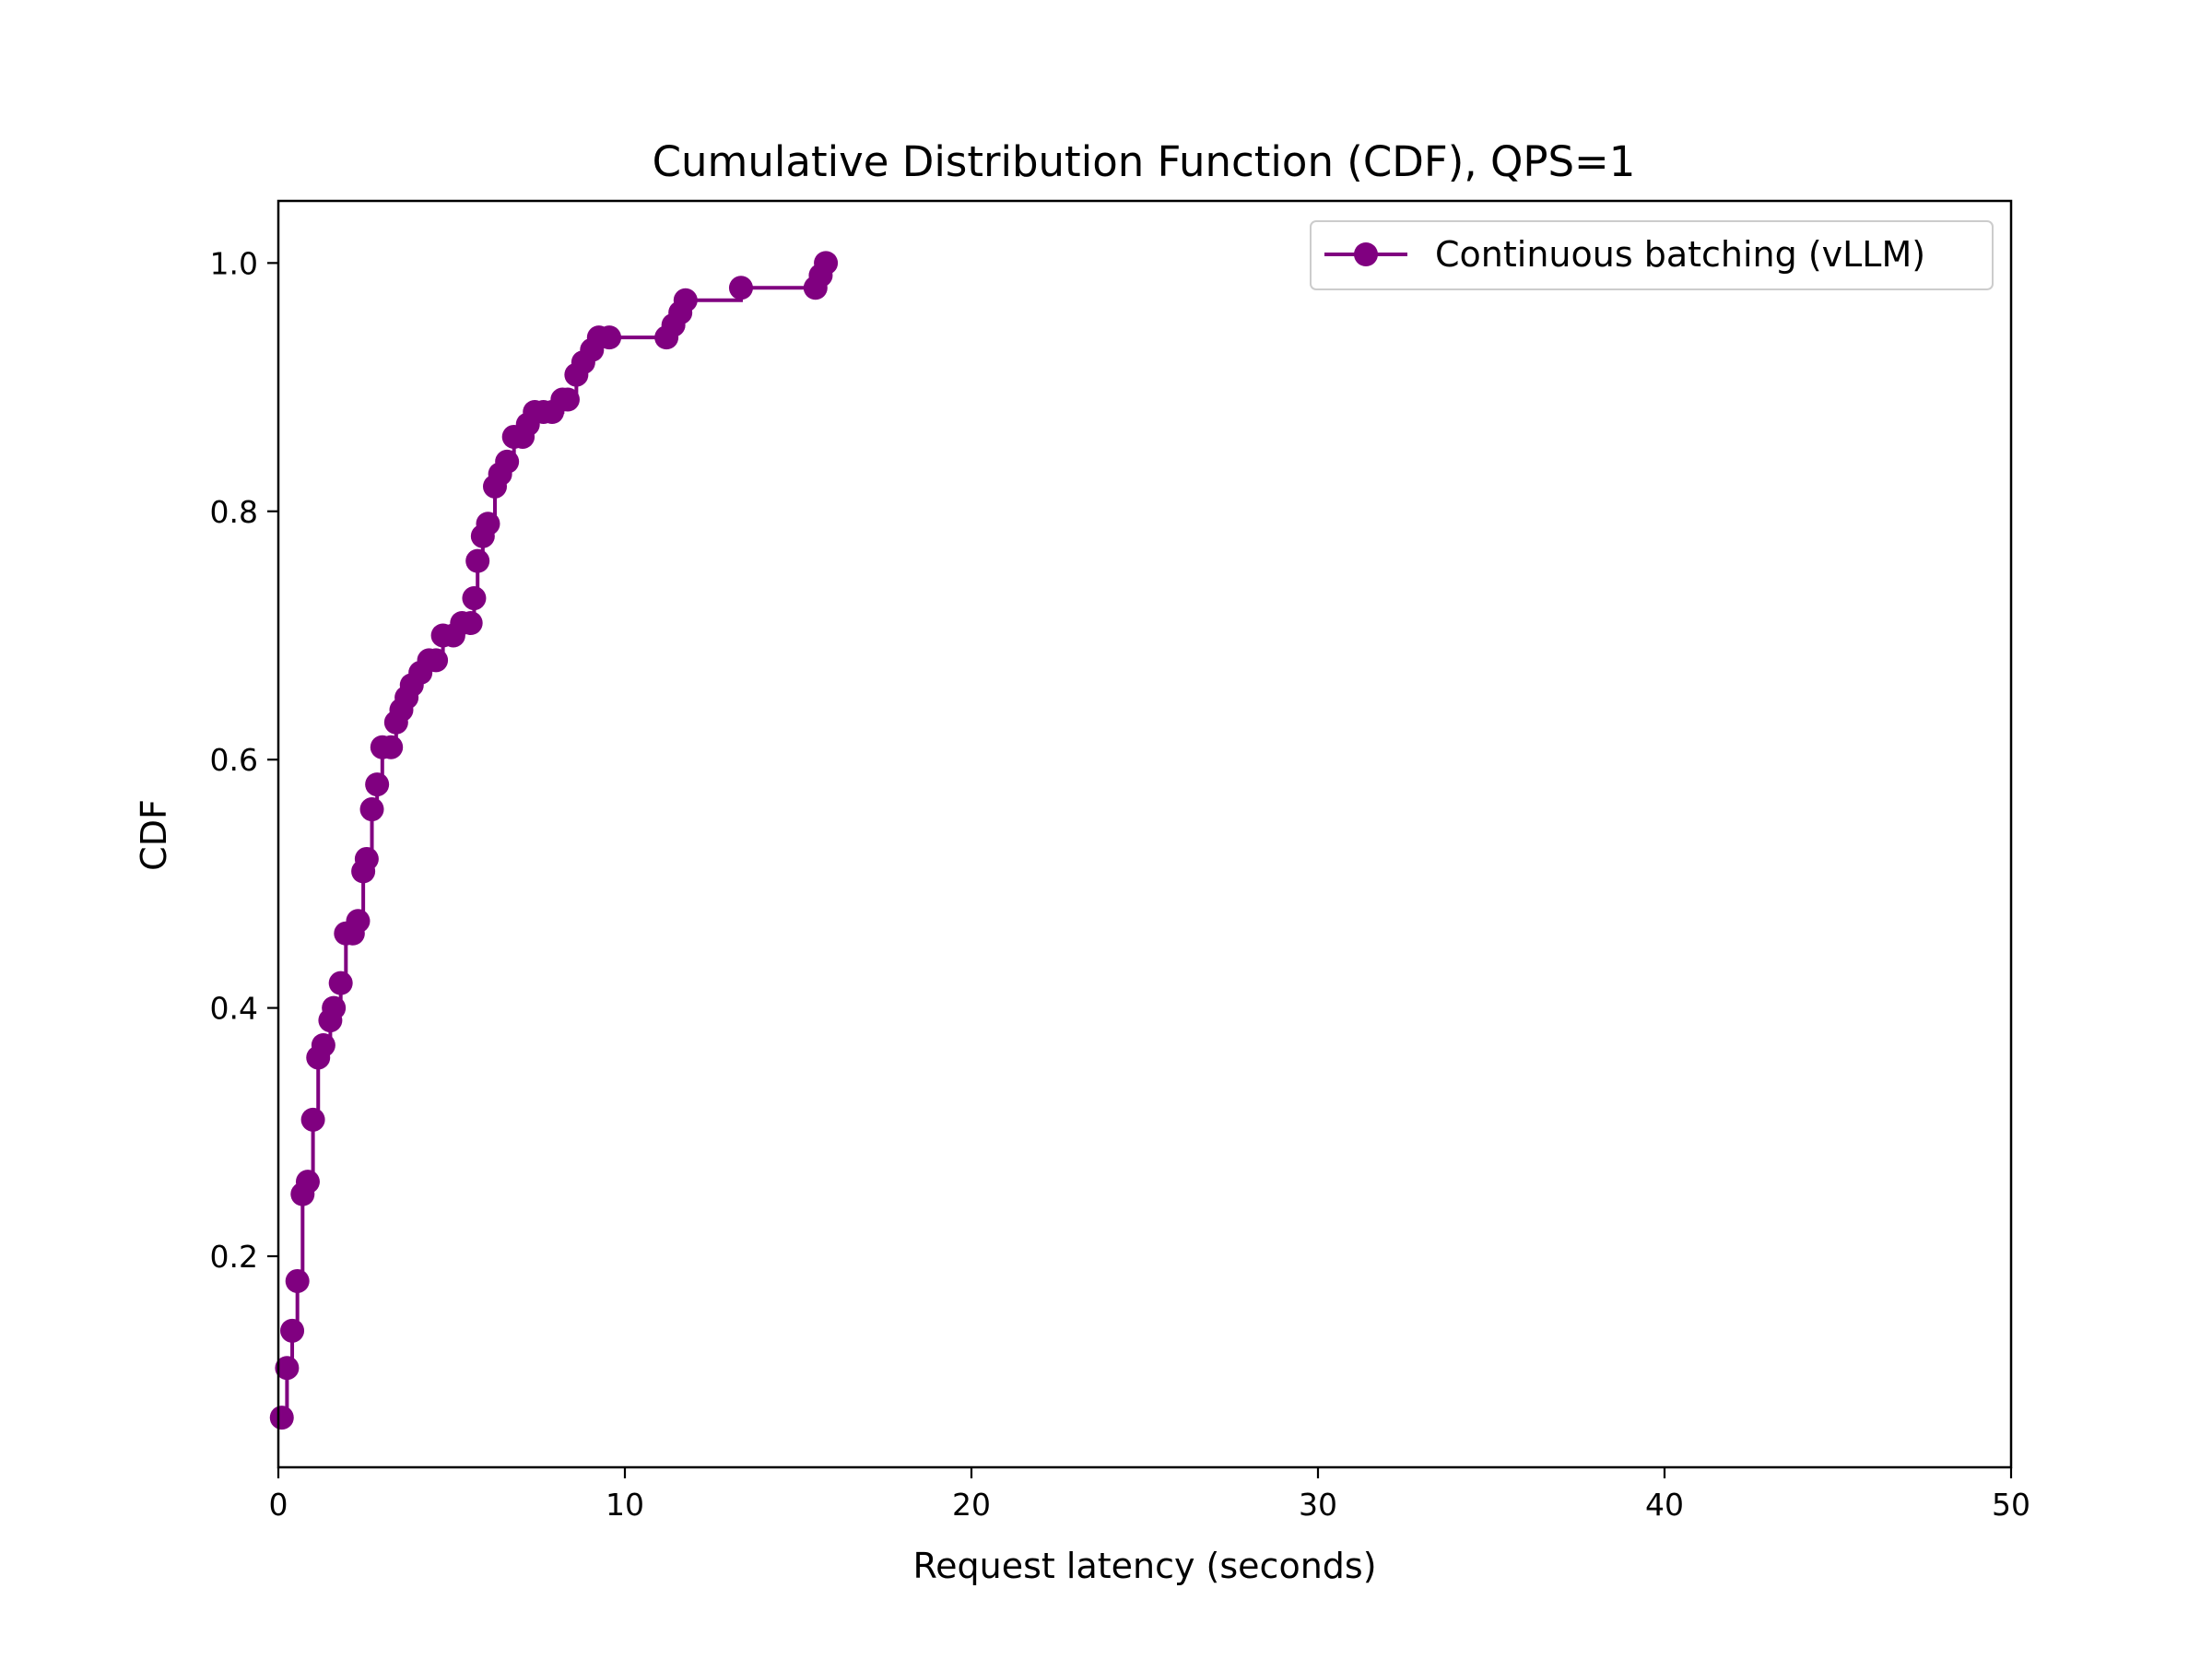 The image size is (2212, 1659). Describe the element at coordinates (234, 1009) in the screenshot. I see `y-tick-label: 0.4` at that location.